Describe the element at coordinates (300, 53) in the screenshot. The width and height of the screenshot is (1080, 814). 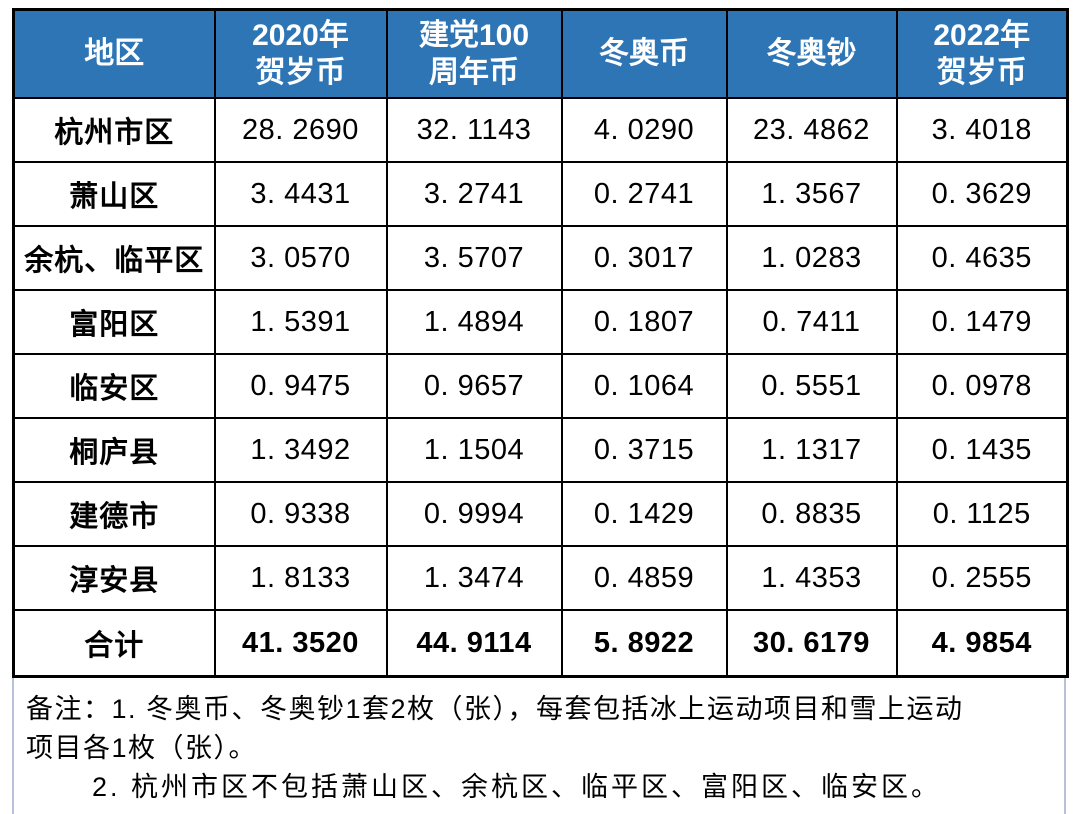
I see `header-2020-coin: 2020年 贺岁币` at that location.